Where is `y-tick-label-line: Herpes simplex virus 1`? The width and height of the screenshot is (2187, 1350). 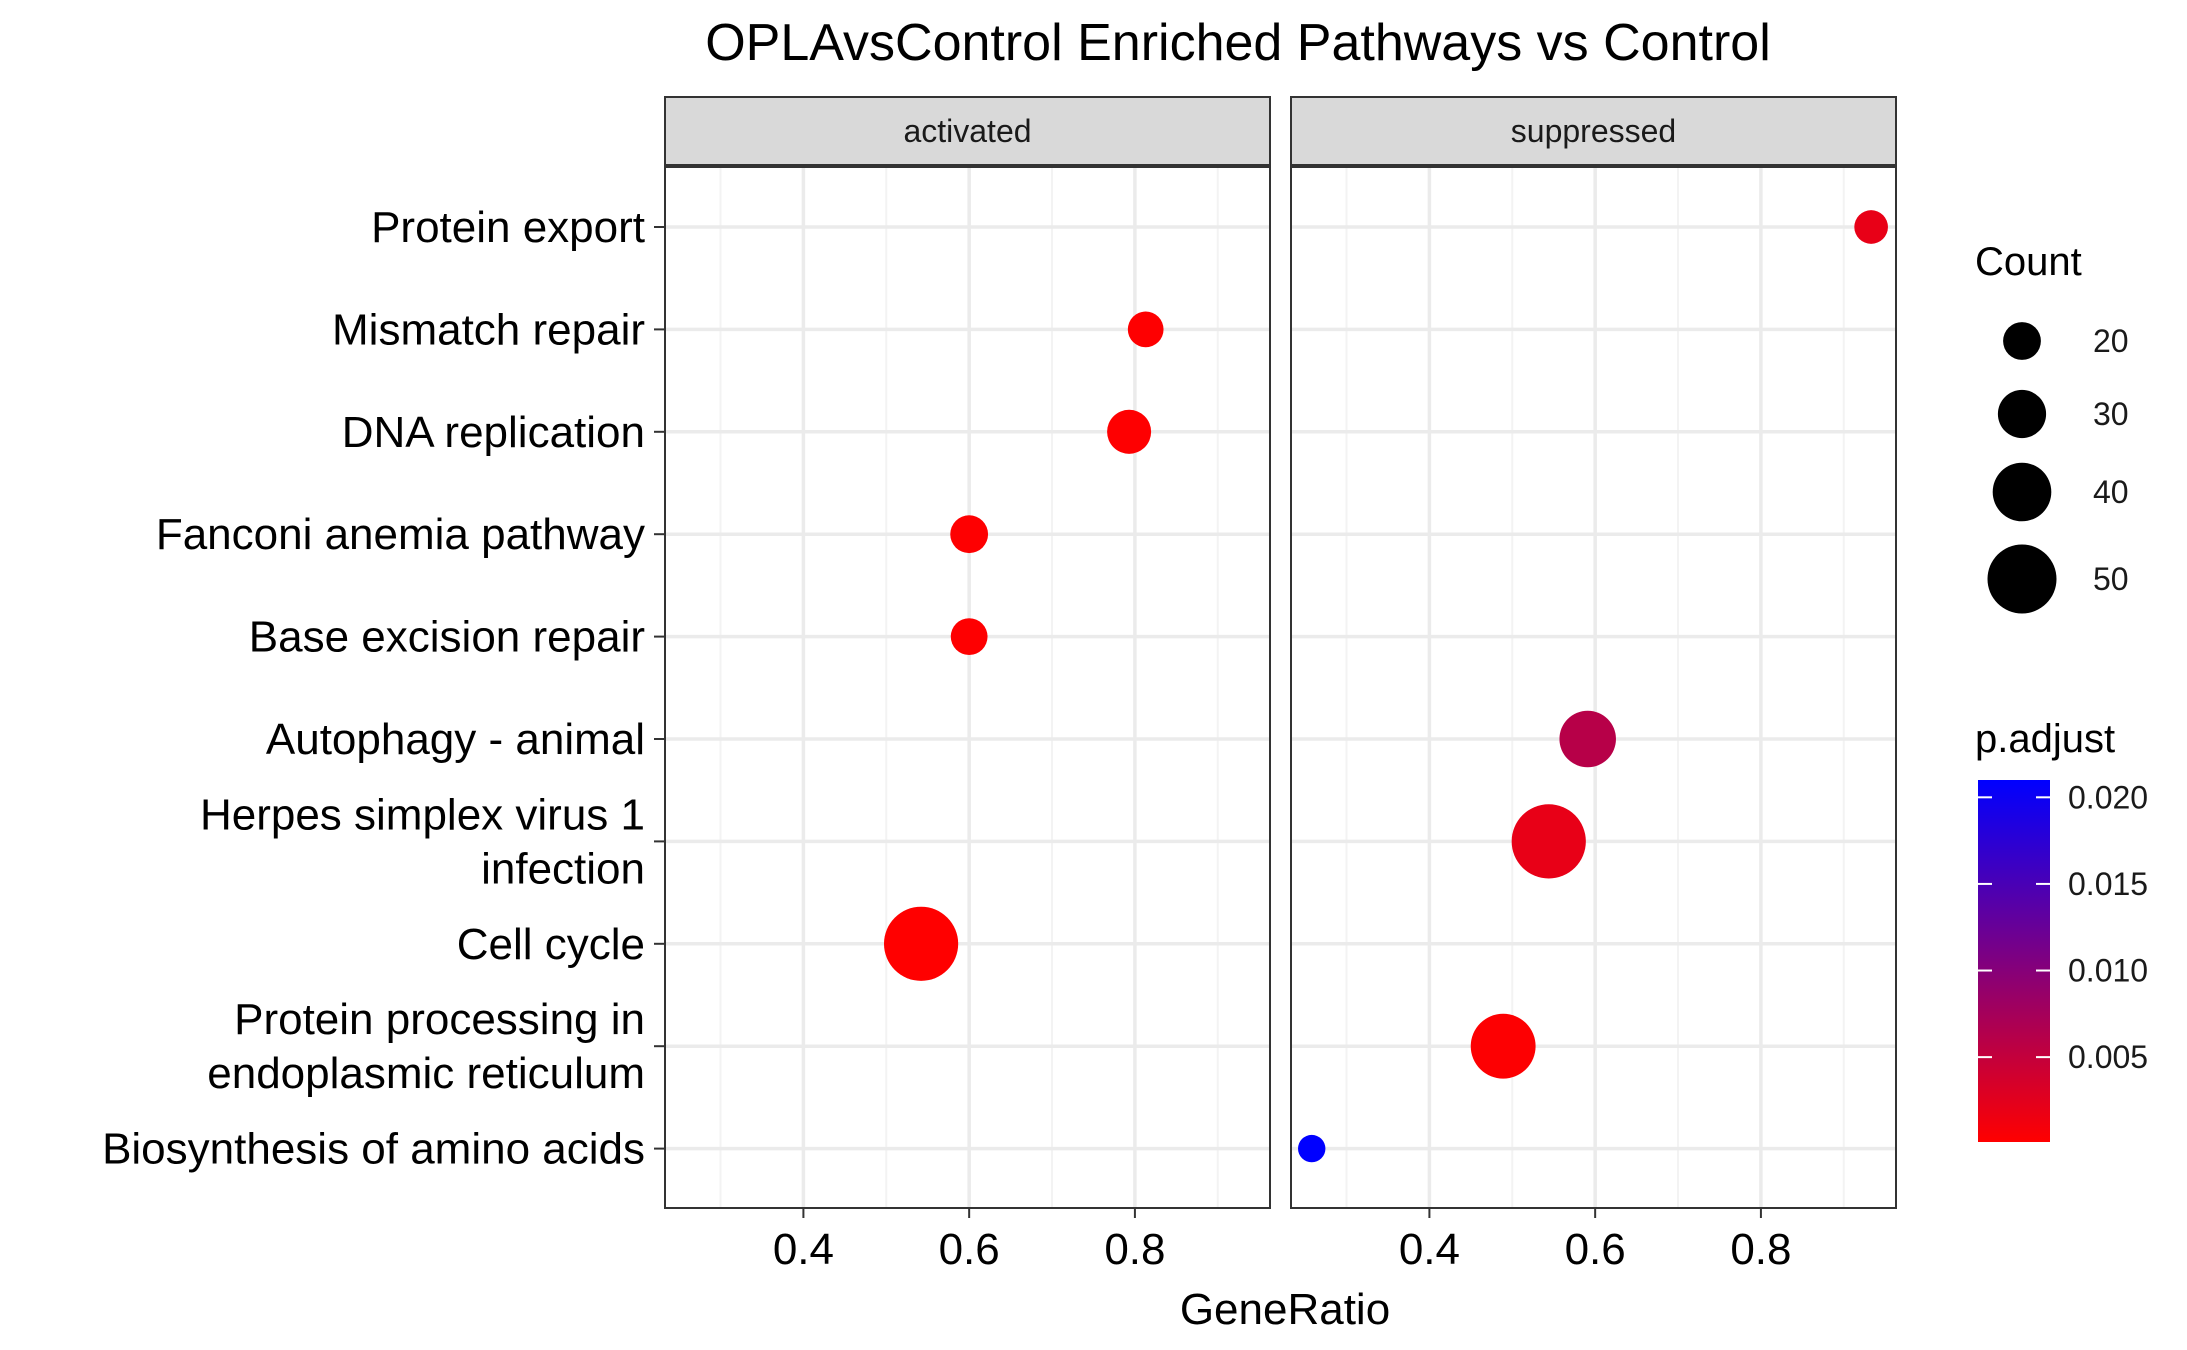
y-tick-label-line: Herpes simplex virus 1 is located at coordinates (422, 814).